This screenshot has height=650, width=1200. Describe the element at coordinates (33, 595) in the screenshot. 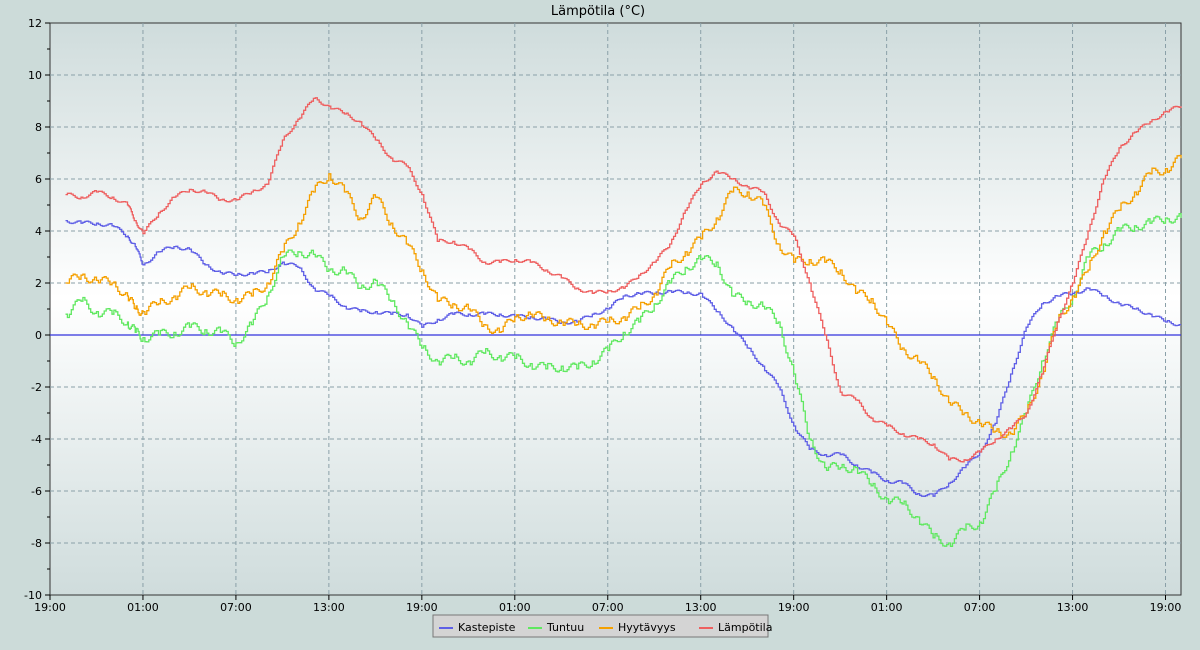

I see `y-tick-label: -10` at that location.